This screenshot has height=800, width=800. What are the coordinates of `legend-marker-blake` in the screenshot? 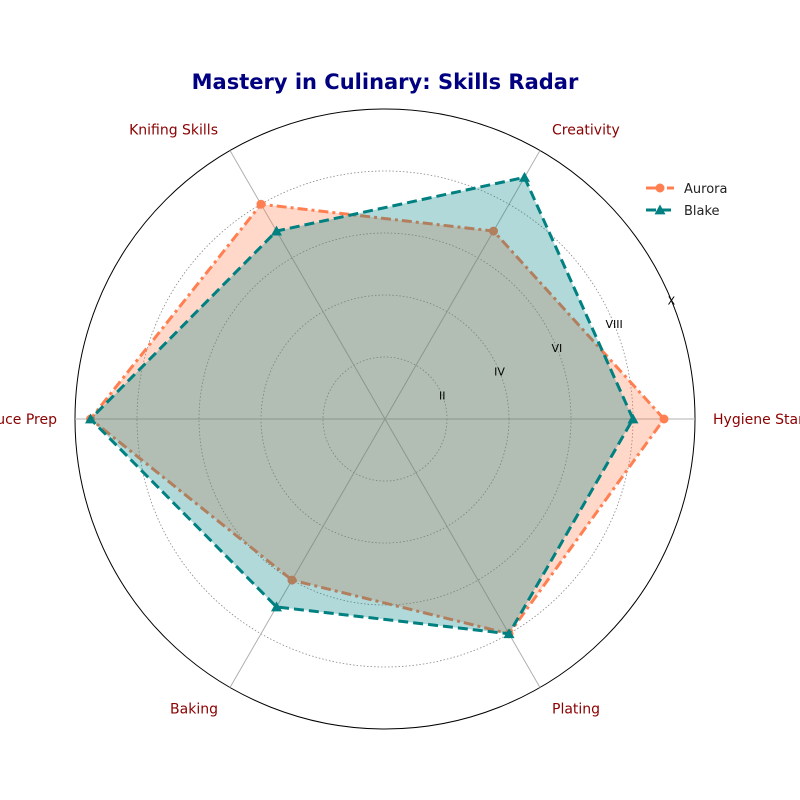 It's located at (660, 209).